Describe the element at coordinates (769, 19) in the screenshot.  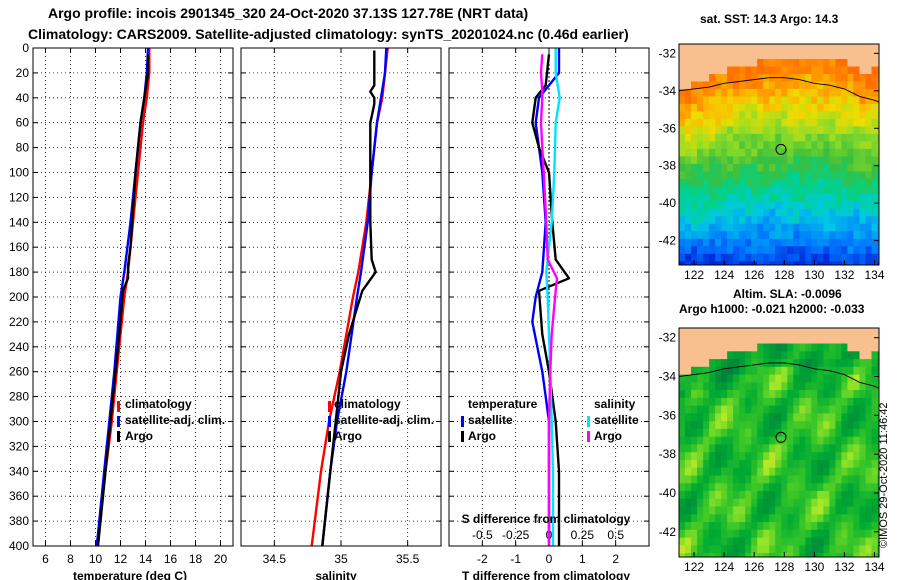
I see `sst-map-title: sat. SST: 14.3 Argo: 14.3` at that location.